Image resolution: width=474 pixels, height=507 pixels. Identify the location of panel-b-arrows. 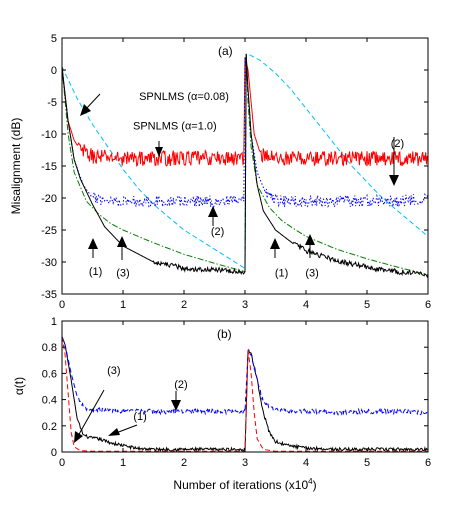
(127, 416).